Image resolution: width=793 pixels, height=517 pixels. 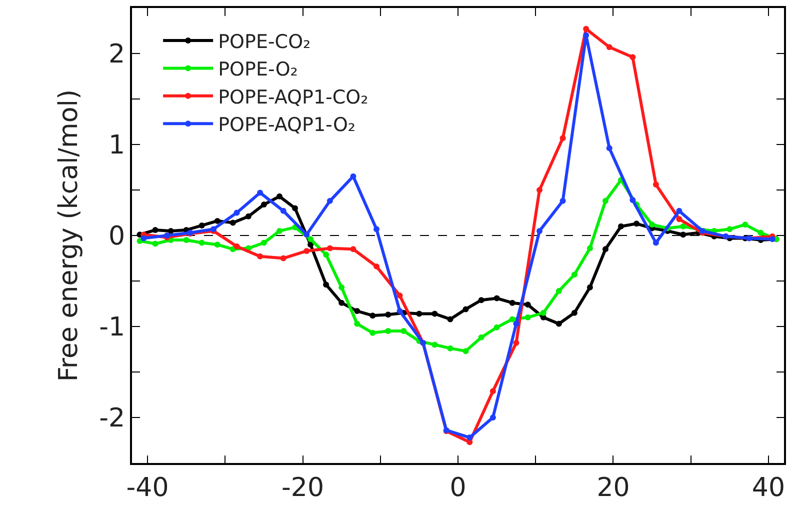 I want to click on legend-label: POPE-AQP1-O₂, so click(x=287, y=125).